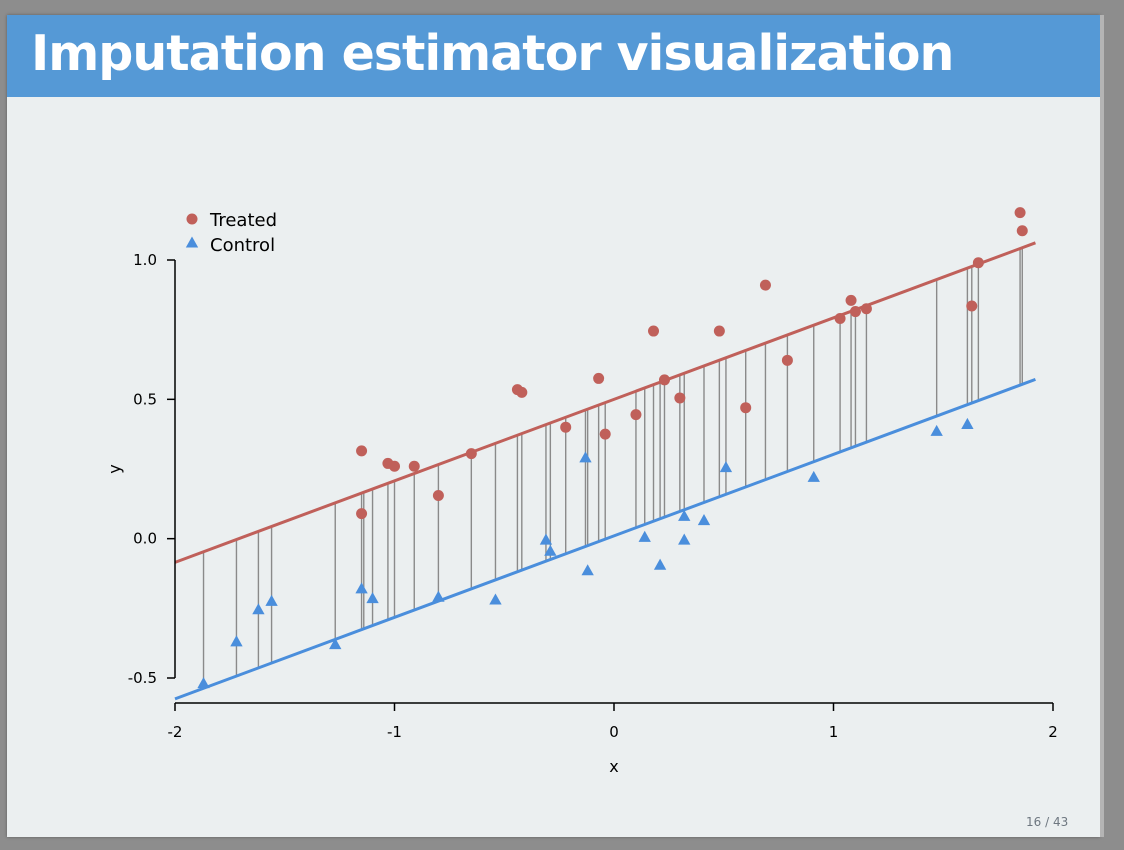 The width and height of the screenshot is (1124, 850). What do you see at coordinates (145, 260) in the screenshot?
I see `y-tick-label: 1.0` at bounding box center [145, 260].